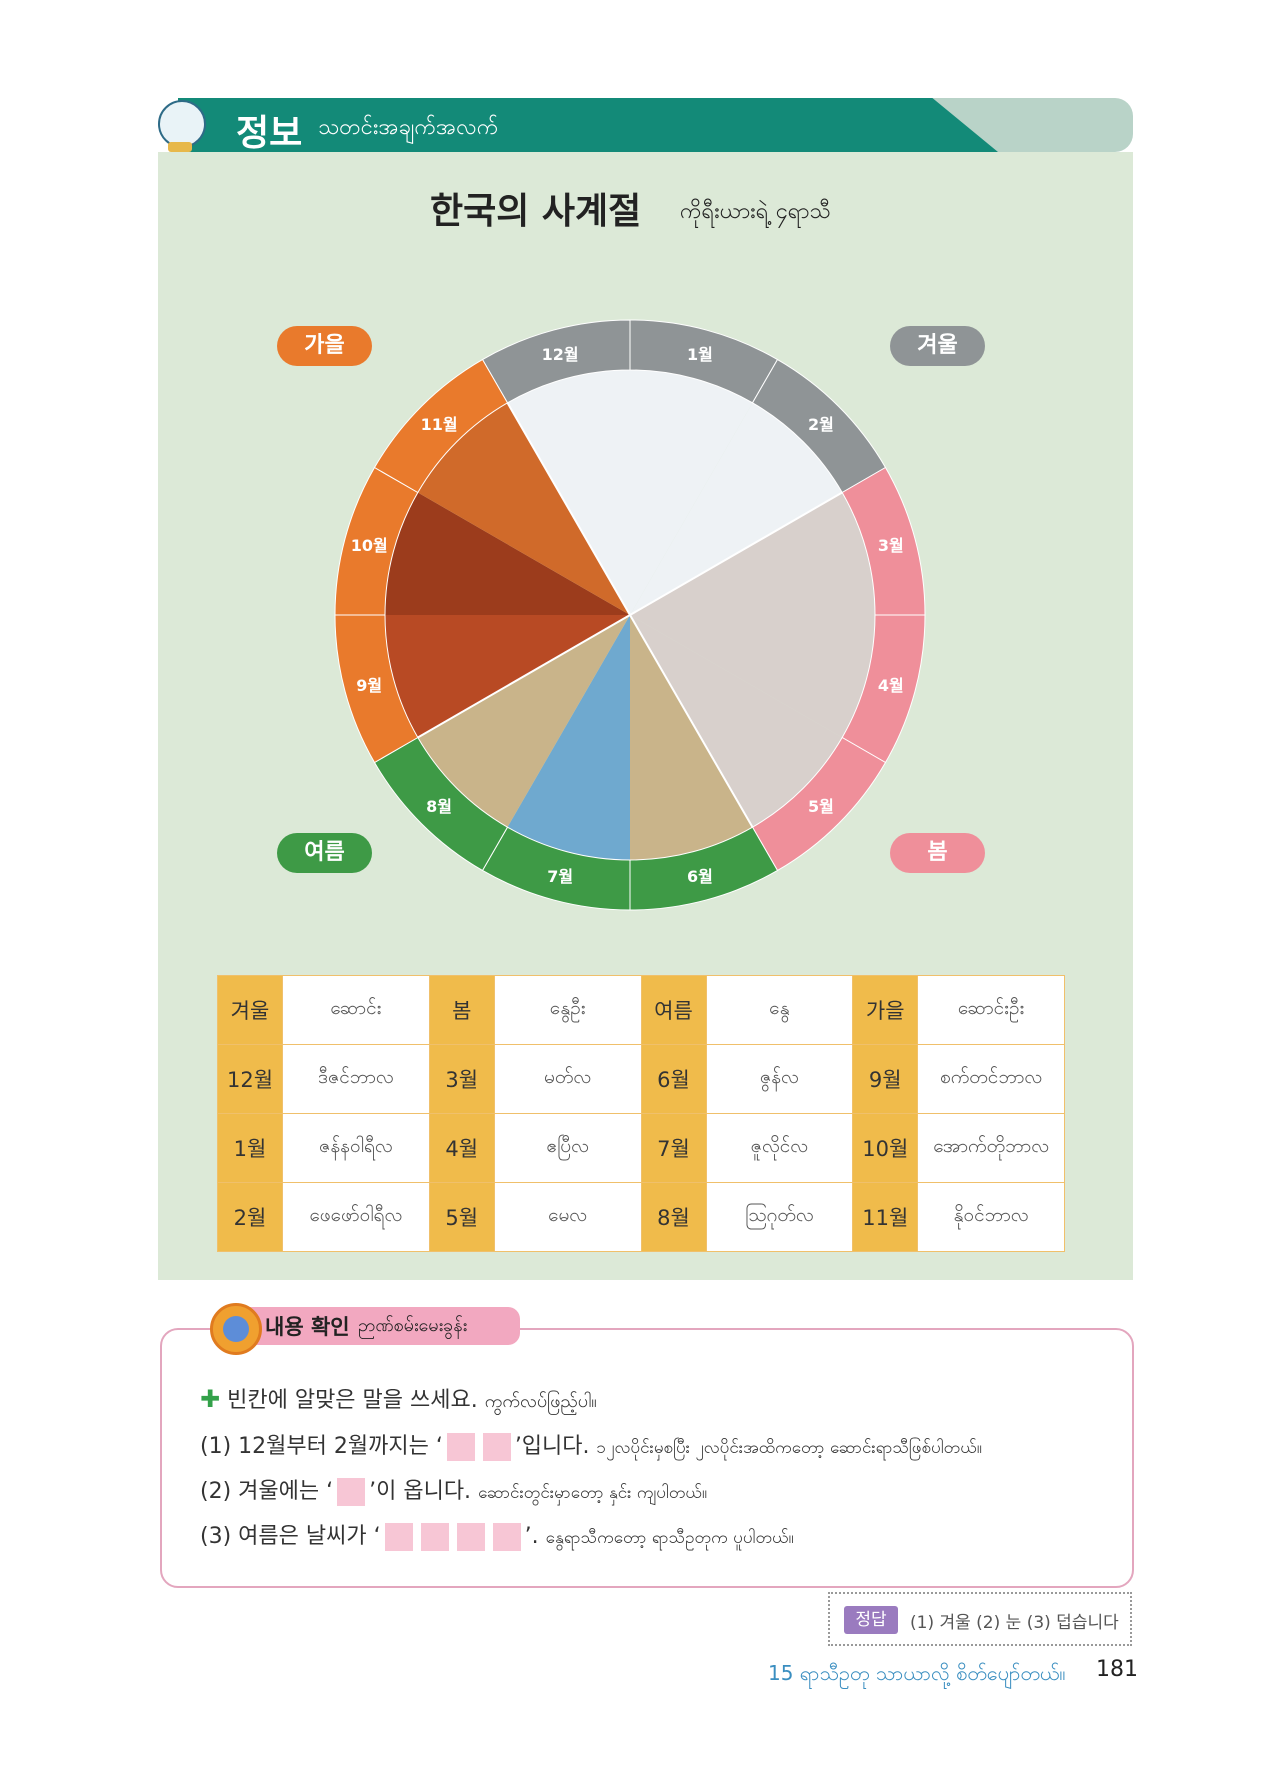  Describe the element at coordinates (180, 147) in the screenshot. I see `globe-stand-icon` at that location.